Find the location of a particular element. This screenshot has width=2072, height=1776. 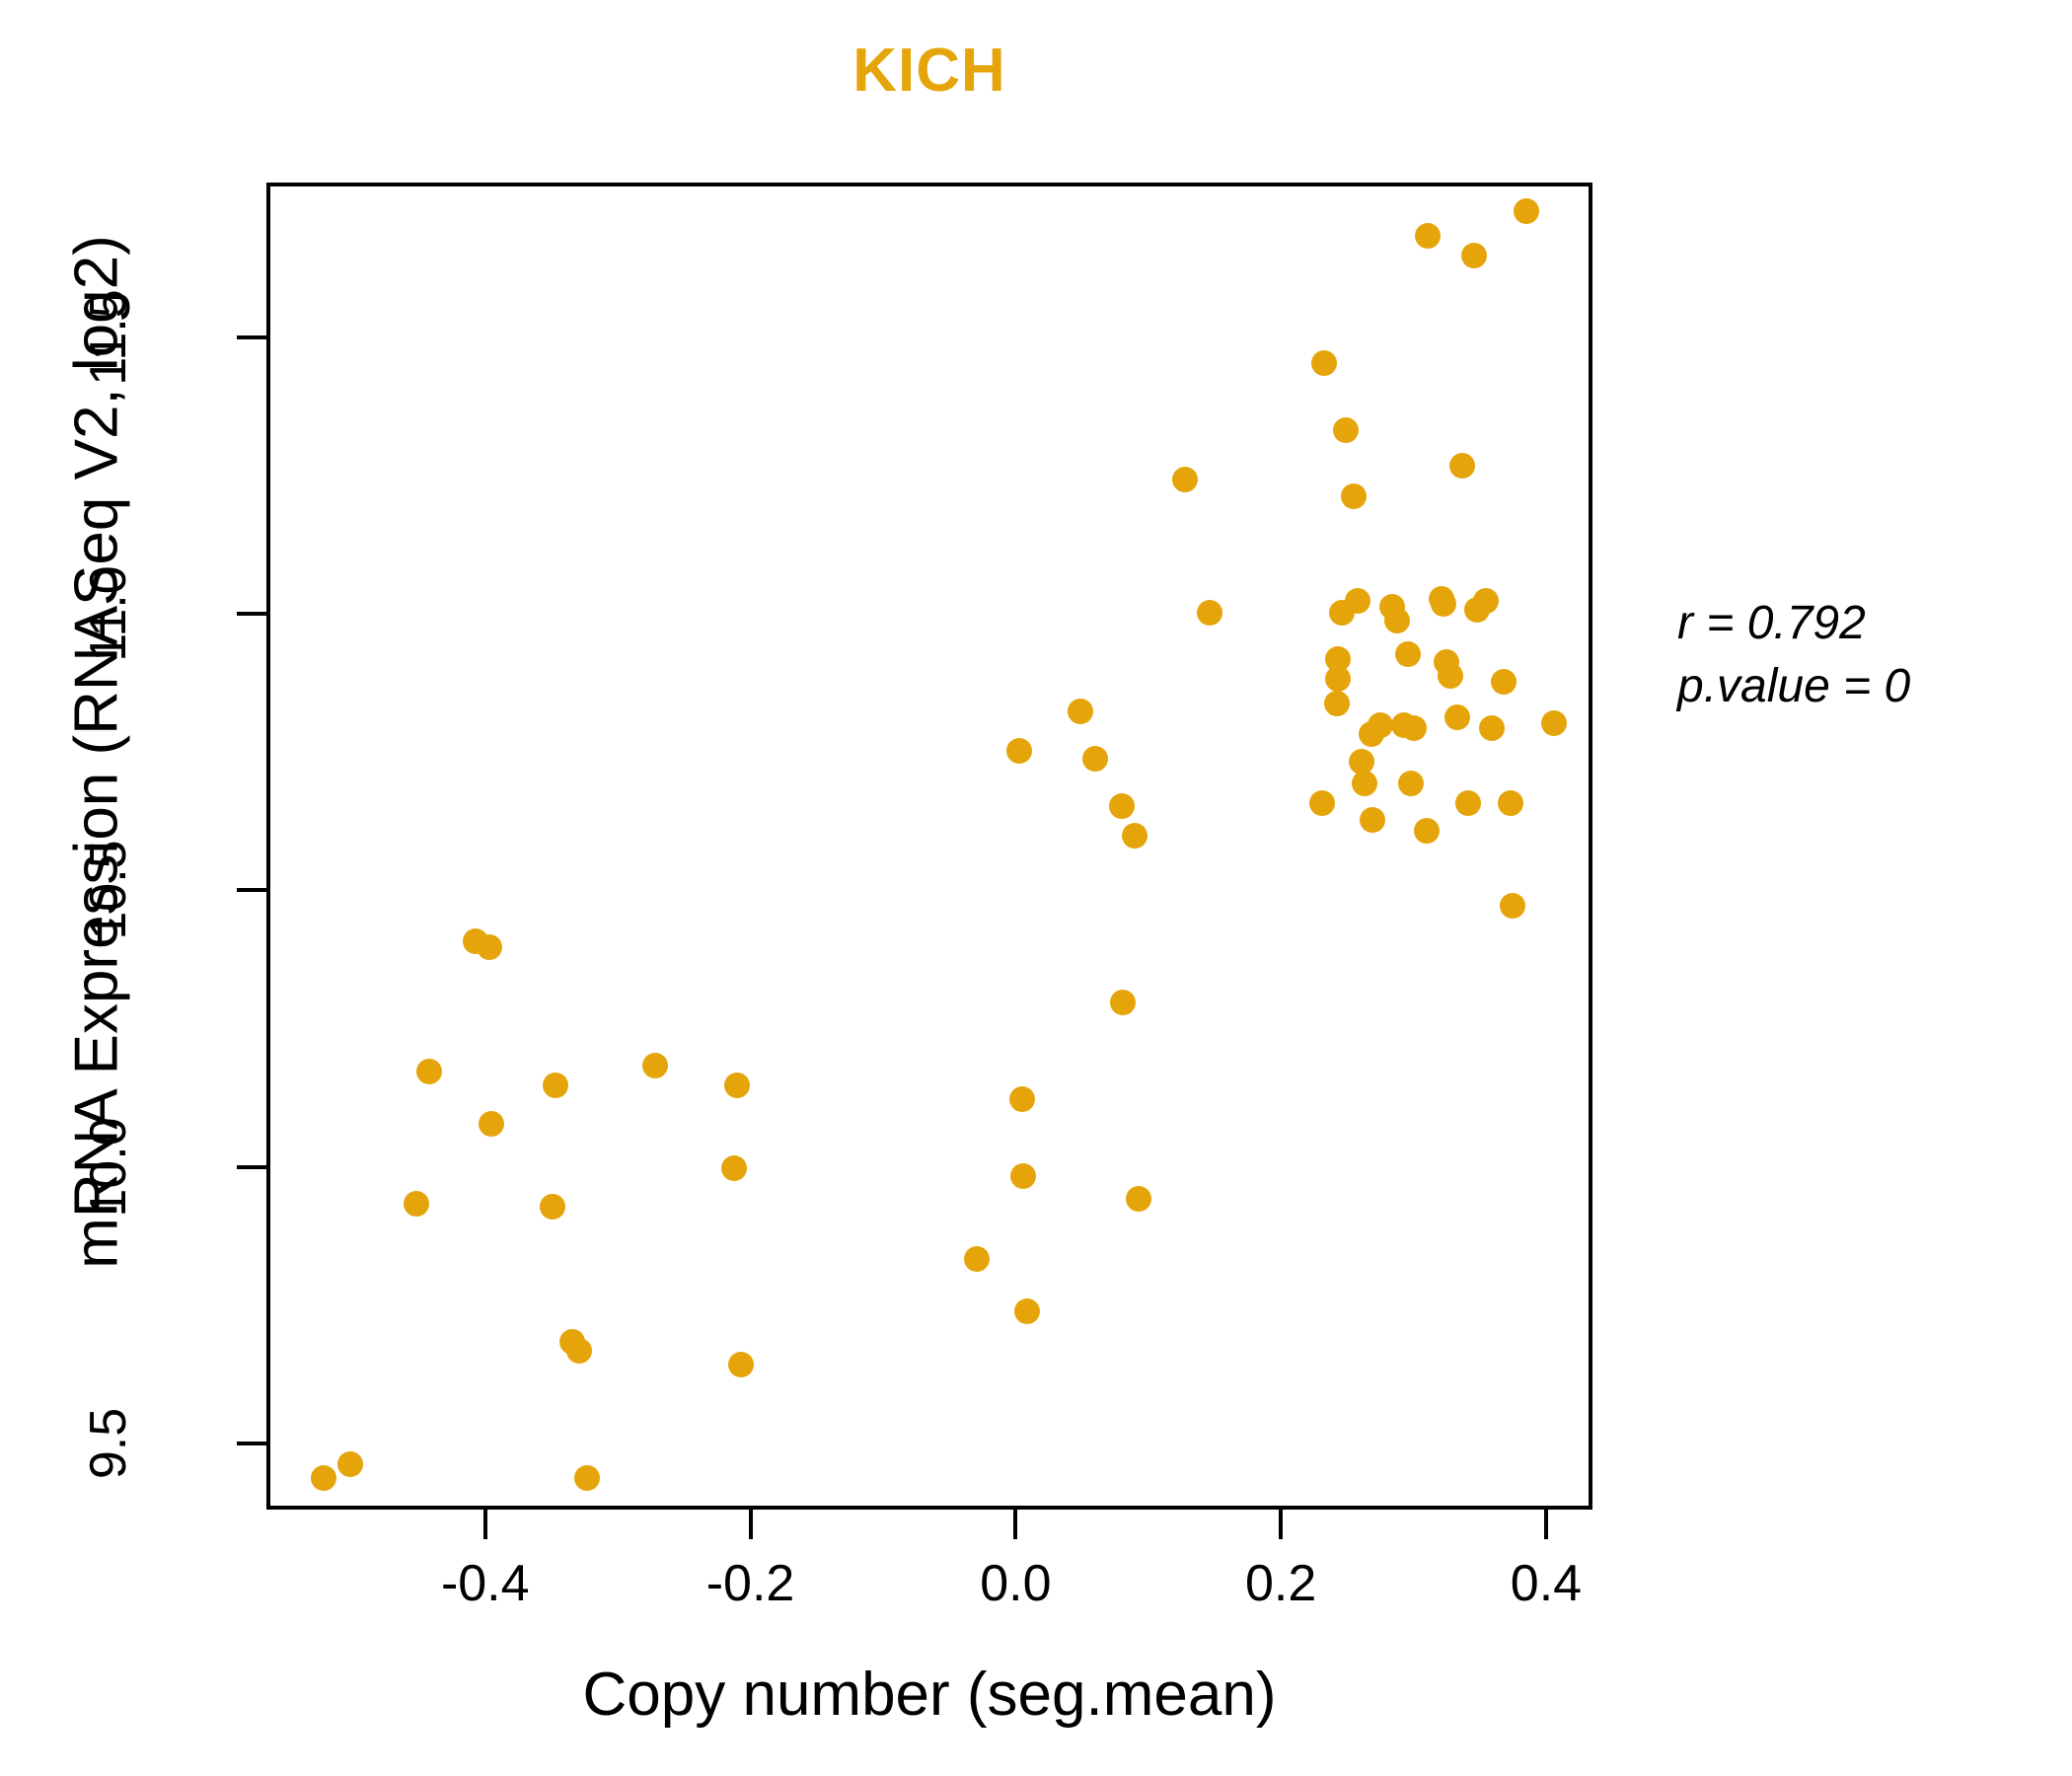

x-axis-tick-label: -0.4 is located at coordinates (485, 1584).